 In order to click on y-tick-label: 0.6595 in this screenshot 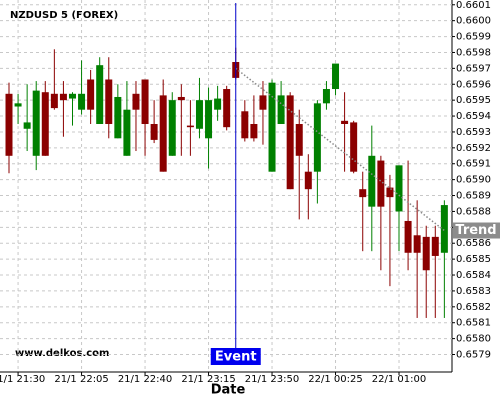, I will do `click(473, 100)`.